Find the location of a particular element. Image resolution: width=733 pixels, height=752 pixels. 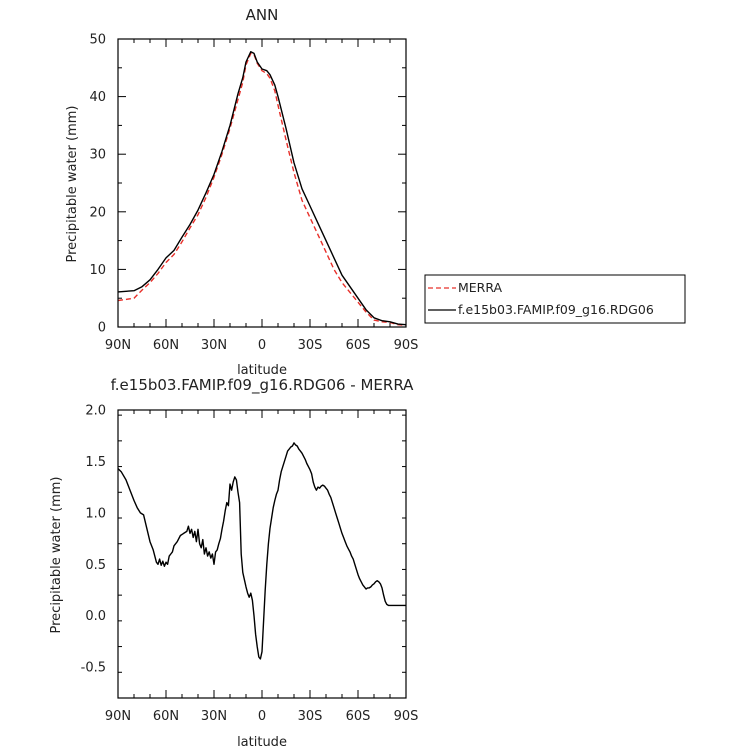

top-x-tick-label: 90S is located at coordinates (406, 345).